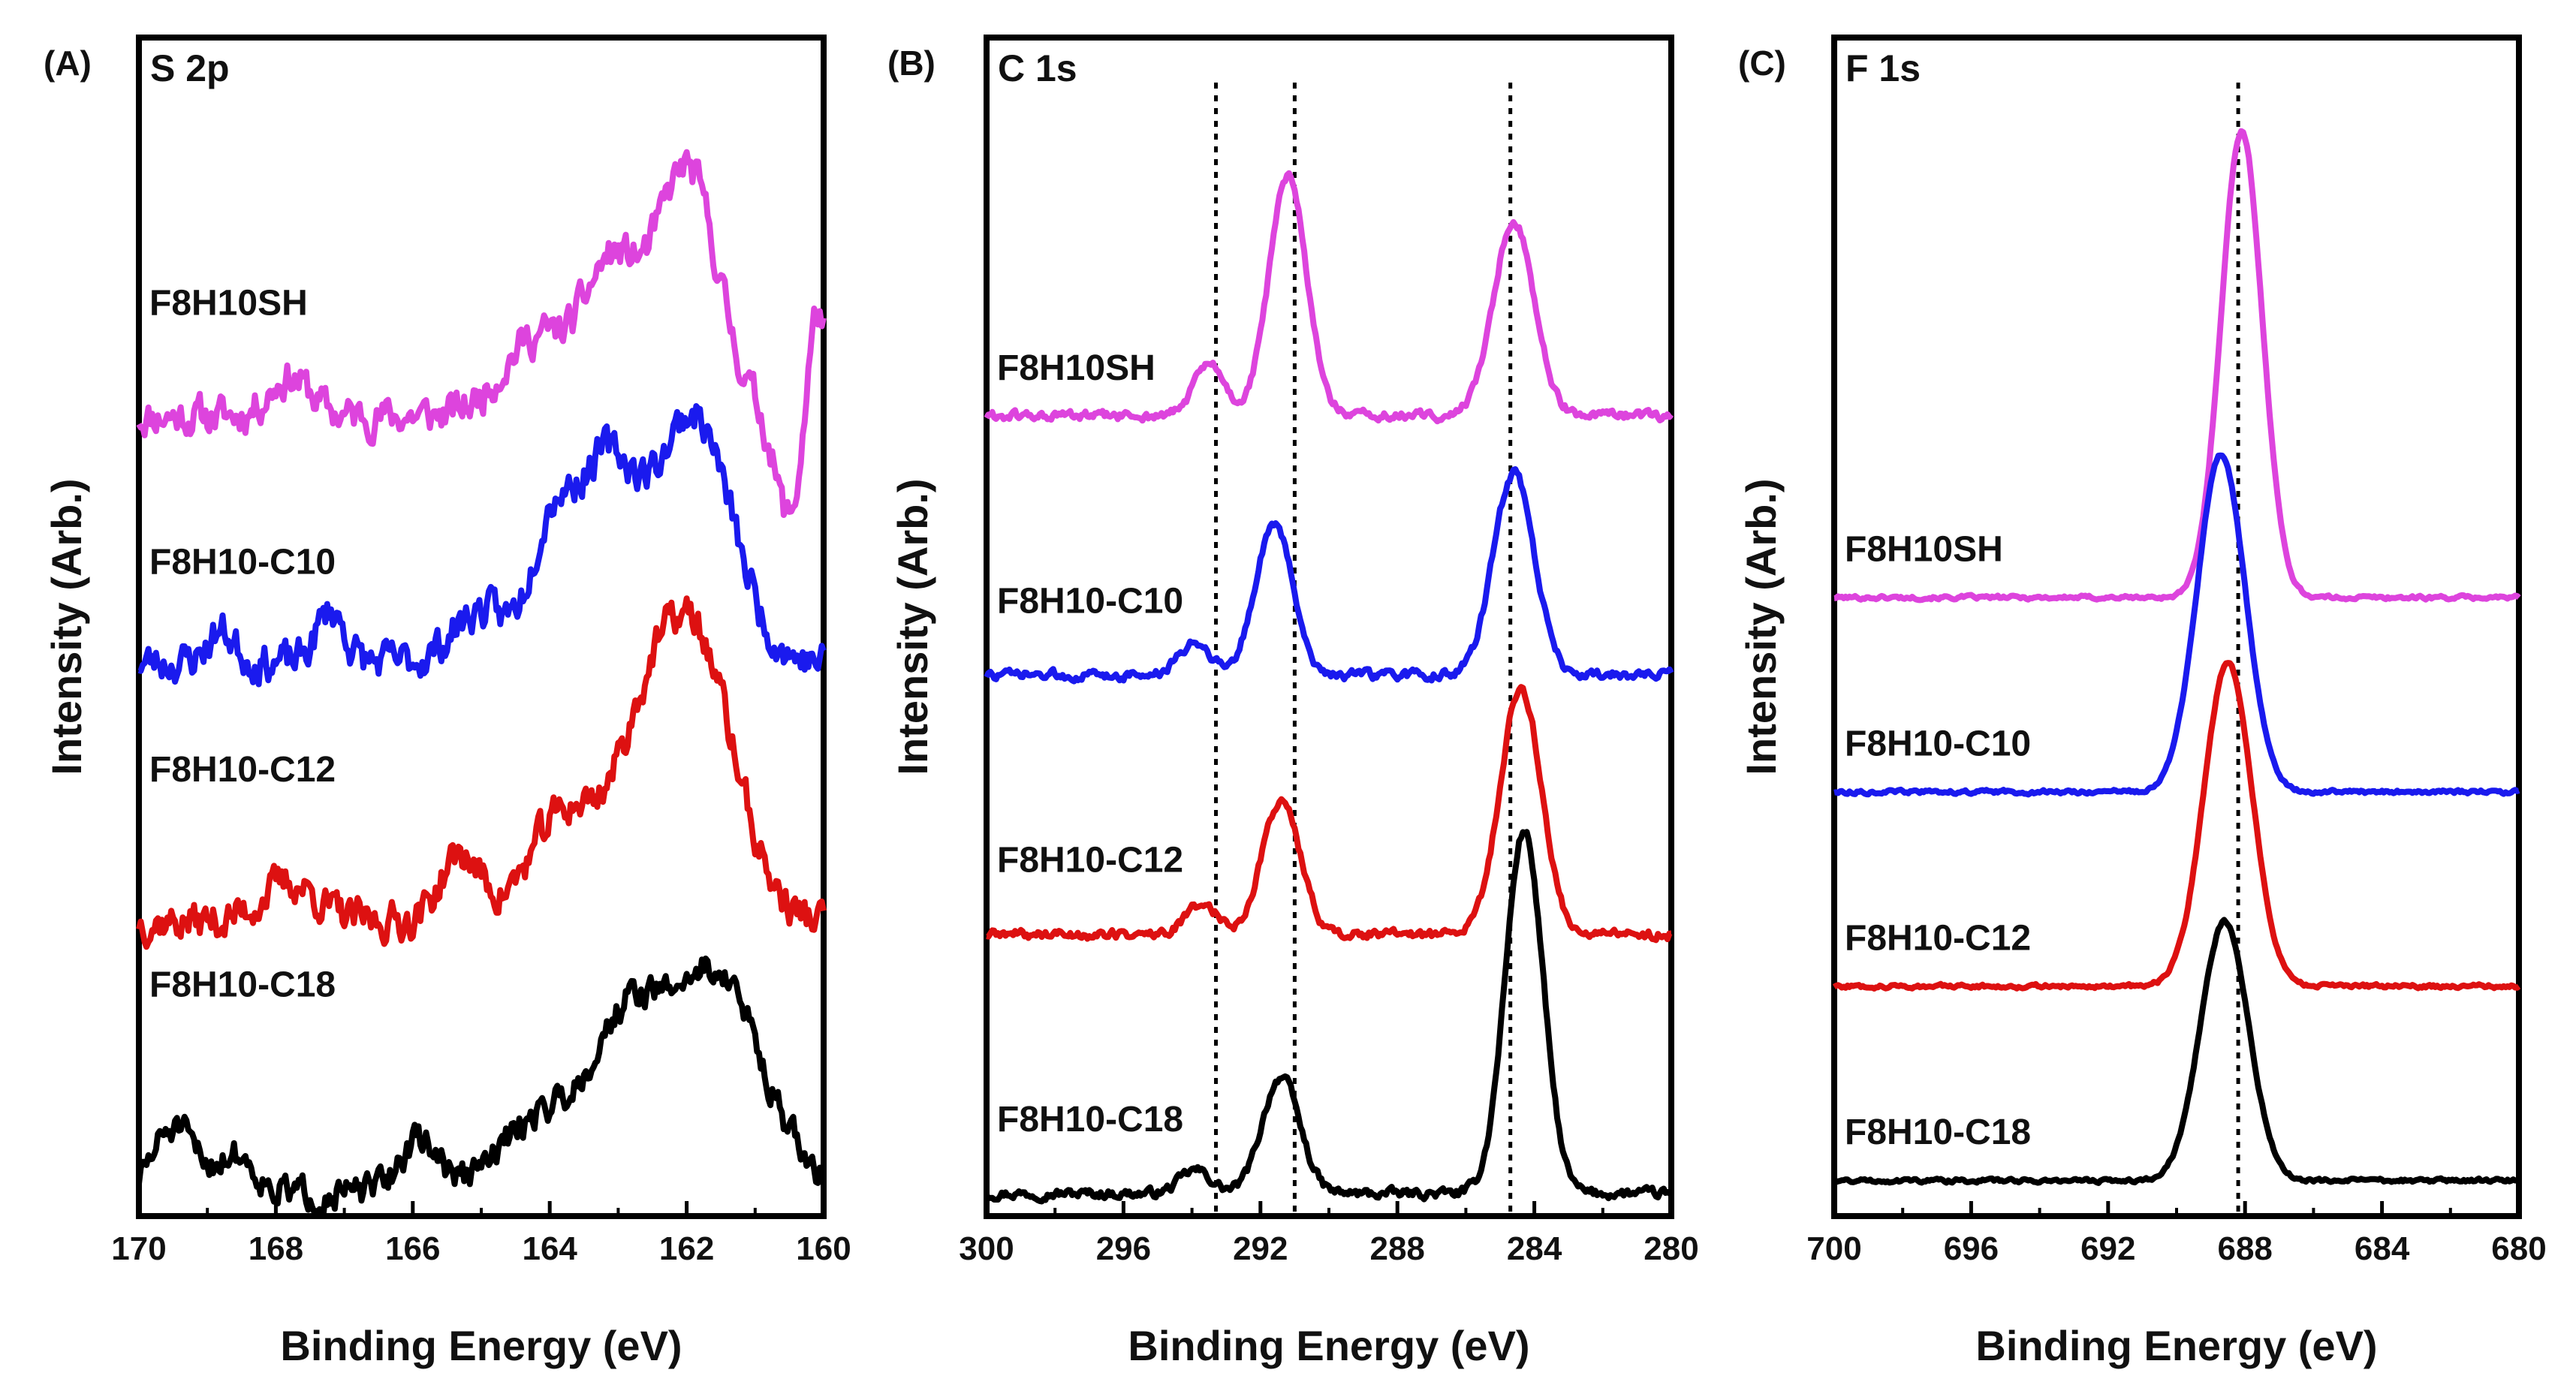  What do you see at coordinates (1833, 1248) in the screenshot?
I see `panel-c-x-tick-label: 700` at bounding box center [1833, 1248].